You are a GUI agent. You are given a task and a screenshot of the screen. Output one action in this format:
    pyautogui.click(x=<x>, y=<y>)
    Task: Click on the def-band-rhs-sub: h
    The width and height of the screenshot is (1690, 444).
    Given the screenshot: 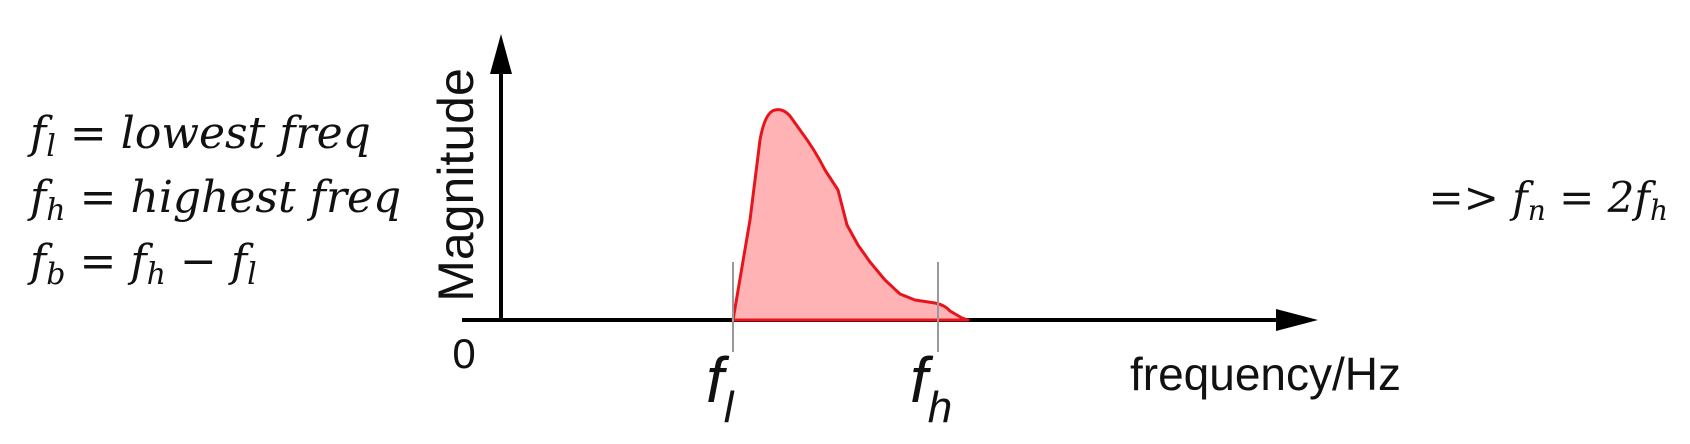 What is the action you would take?
    pyautogui.click(x=156, y=274)
    